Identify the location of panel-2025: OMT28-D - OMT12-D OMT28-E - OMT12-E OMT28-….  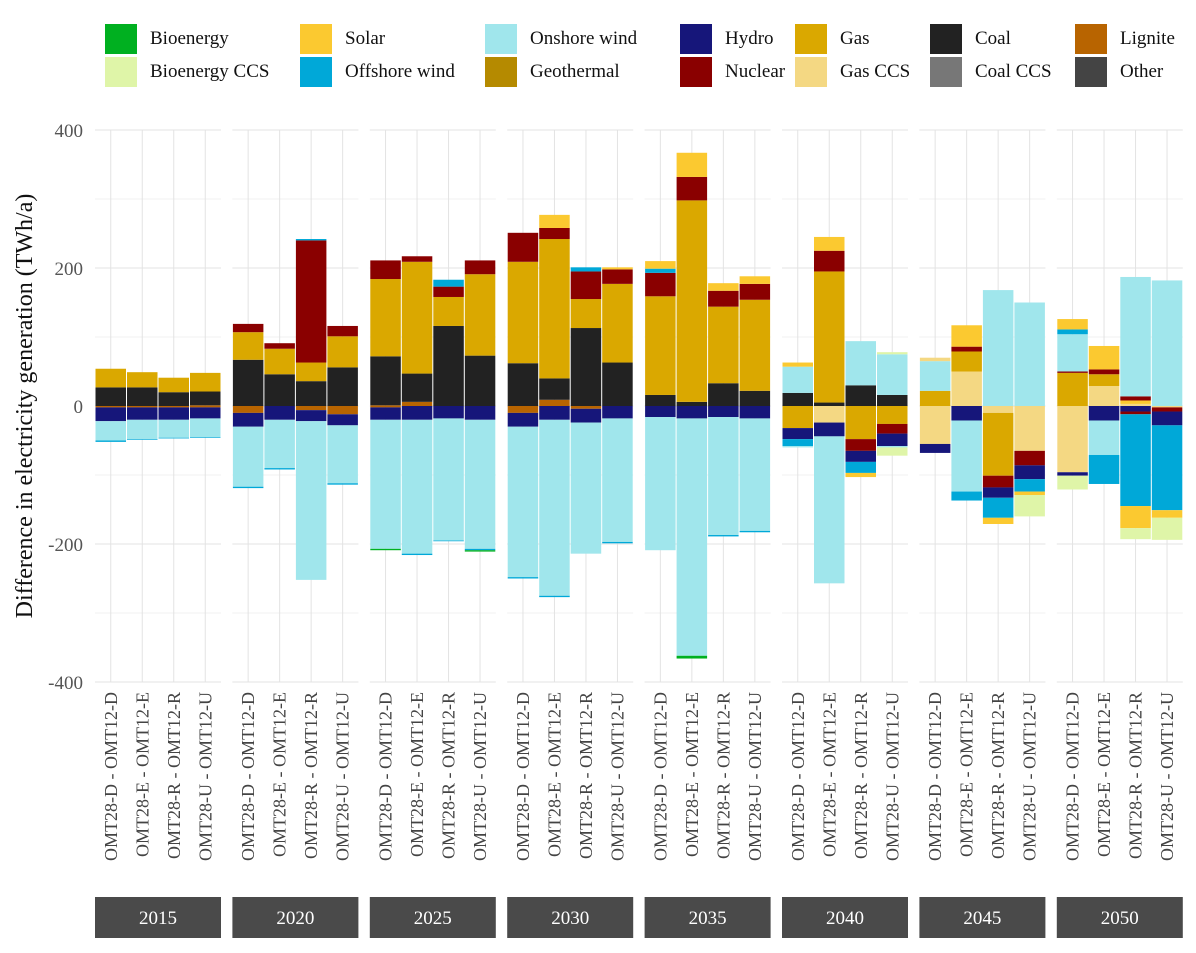
(432, 533).